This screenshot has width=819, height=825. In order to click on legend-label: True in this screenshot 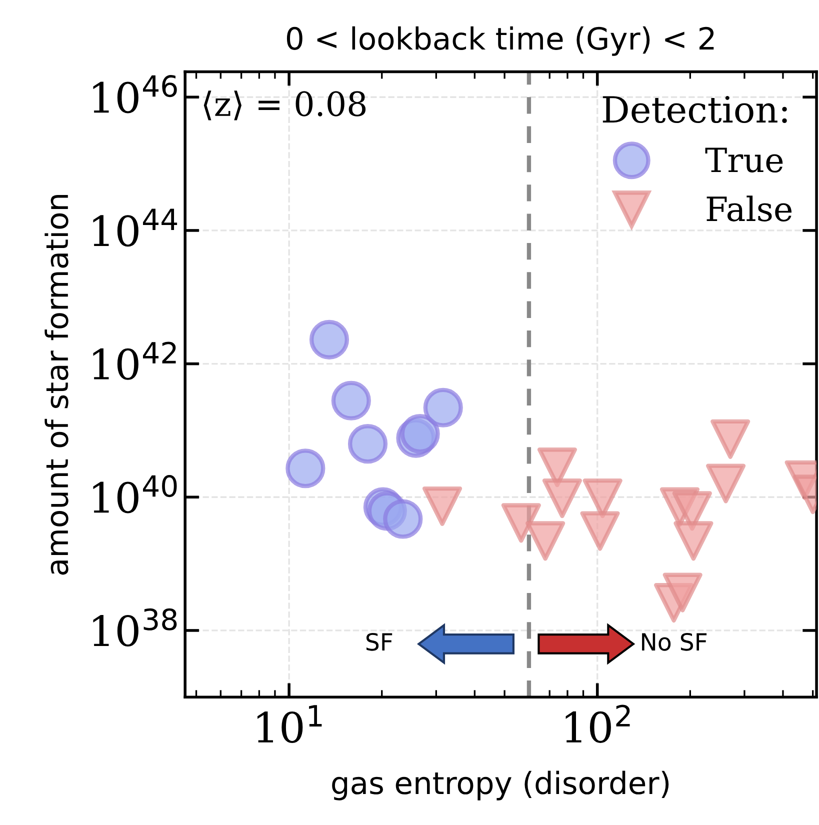, I will do `click(744, 160)`.